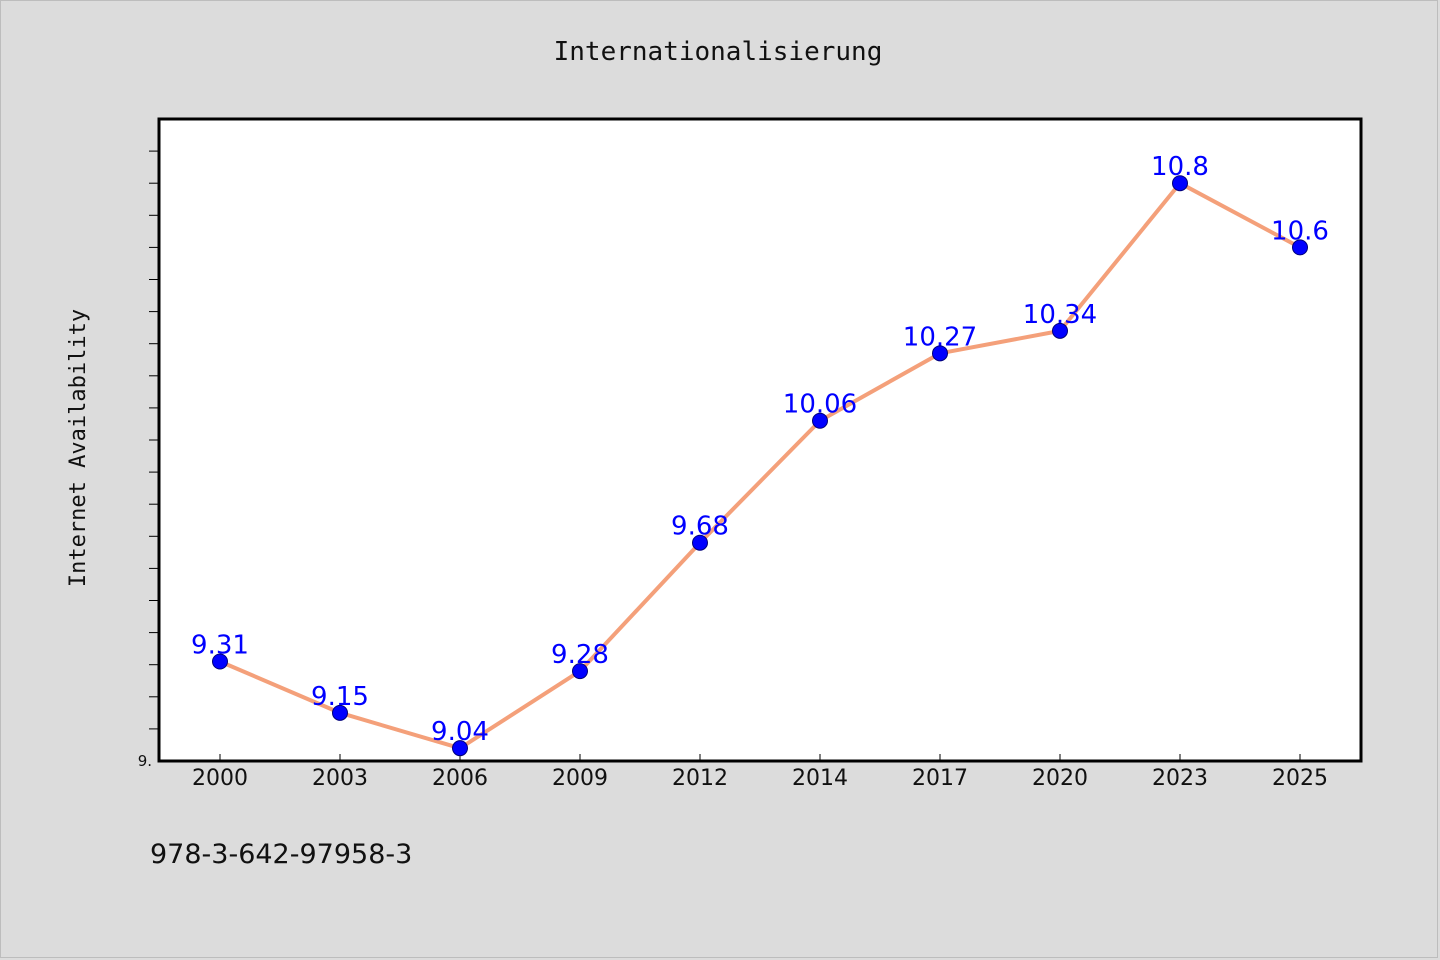 The image size is (1440, 960). Describe the element at coordinates (340, 778) in the screenshot. I see `x-tick-label: 2003` at that location.